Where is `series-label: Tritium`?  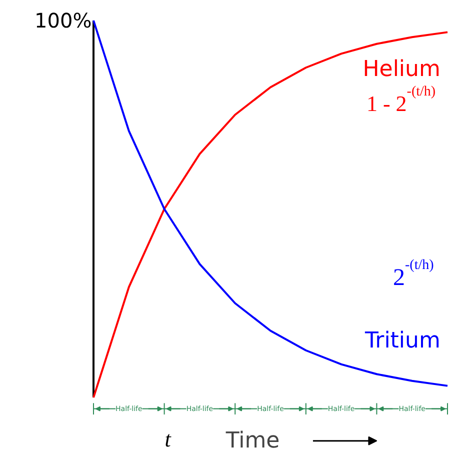 series-label: Tritium is located at coordinates (402, 341).